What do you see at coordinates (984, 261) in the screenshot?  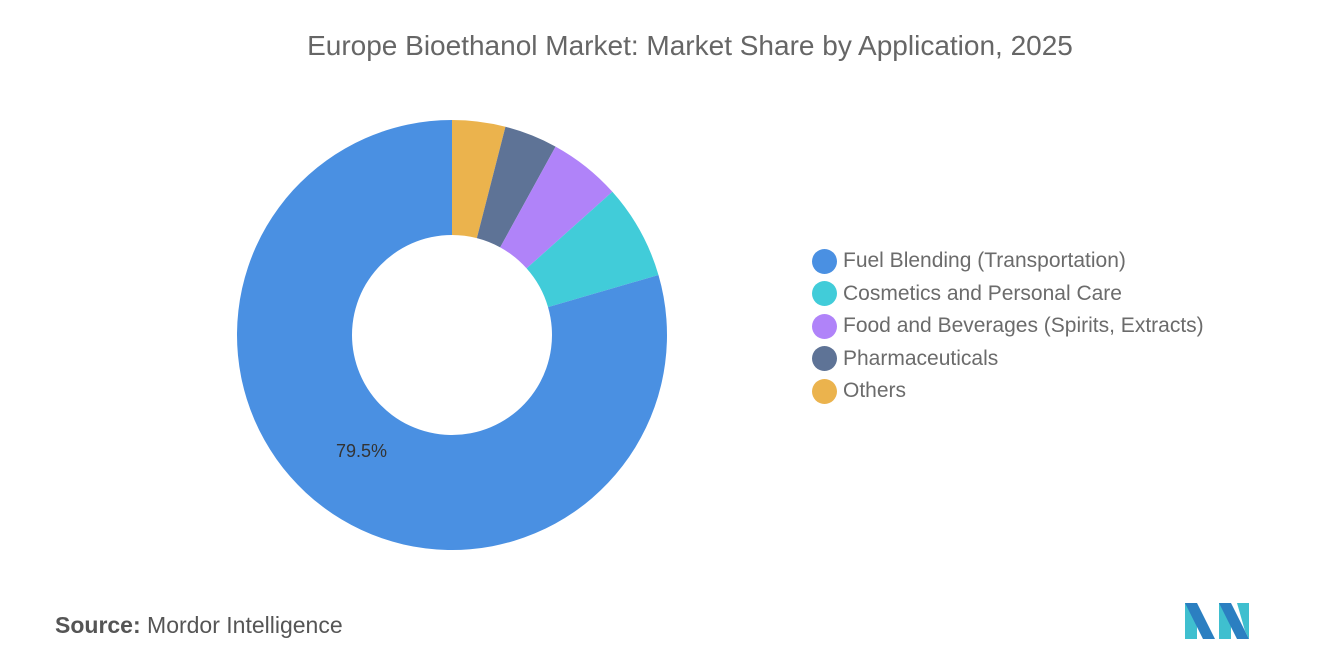 I see `legend-label: Fuel Blending (Transportation)` at bounding box center [984, 261].